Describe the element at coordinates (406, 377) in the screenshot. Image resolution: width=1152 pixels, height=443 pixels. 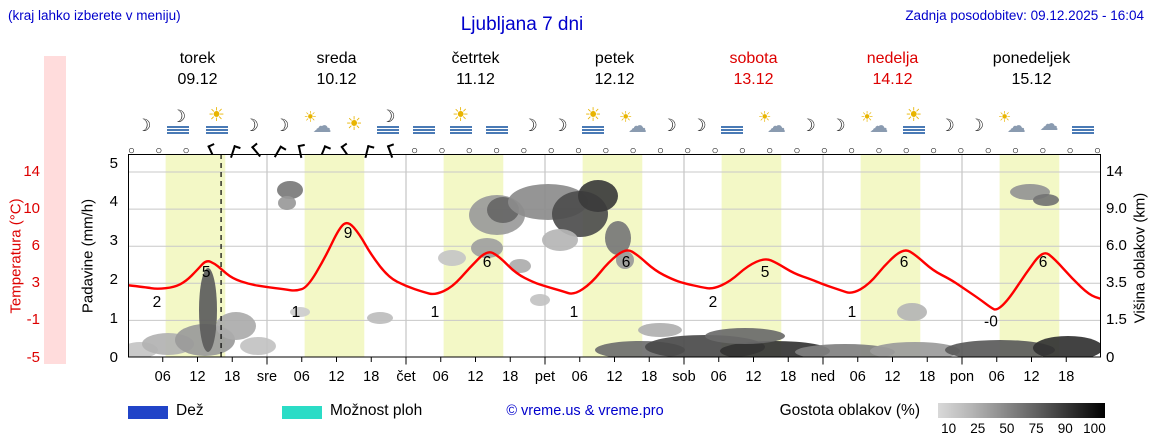
I see `day-tick-label: čet` at that location.